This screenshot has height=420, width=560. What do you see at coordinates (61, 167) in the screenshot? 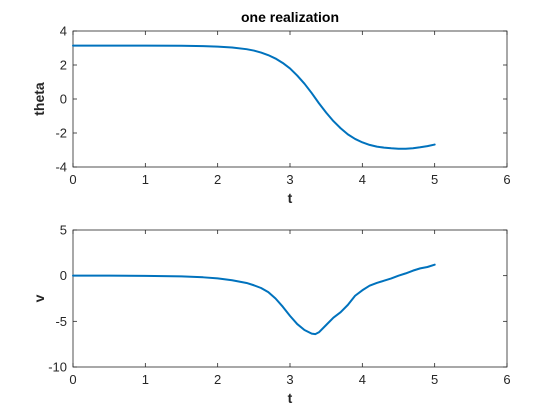
I see `y-tick-label: -4` at bounding box center [61, 167].